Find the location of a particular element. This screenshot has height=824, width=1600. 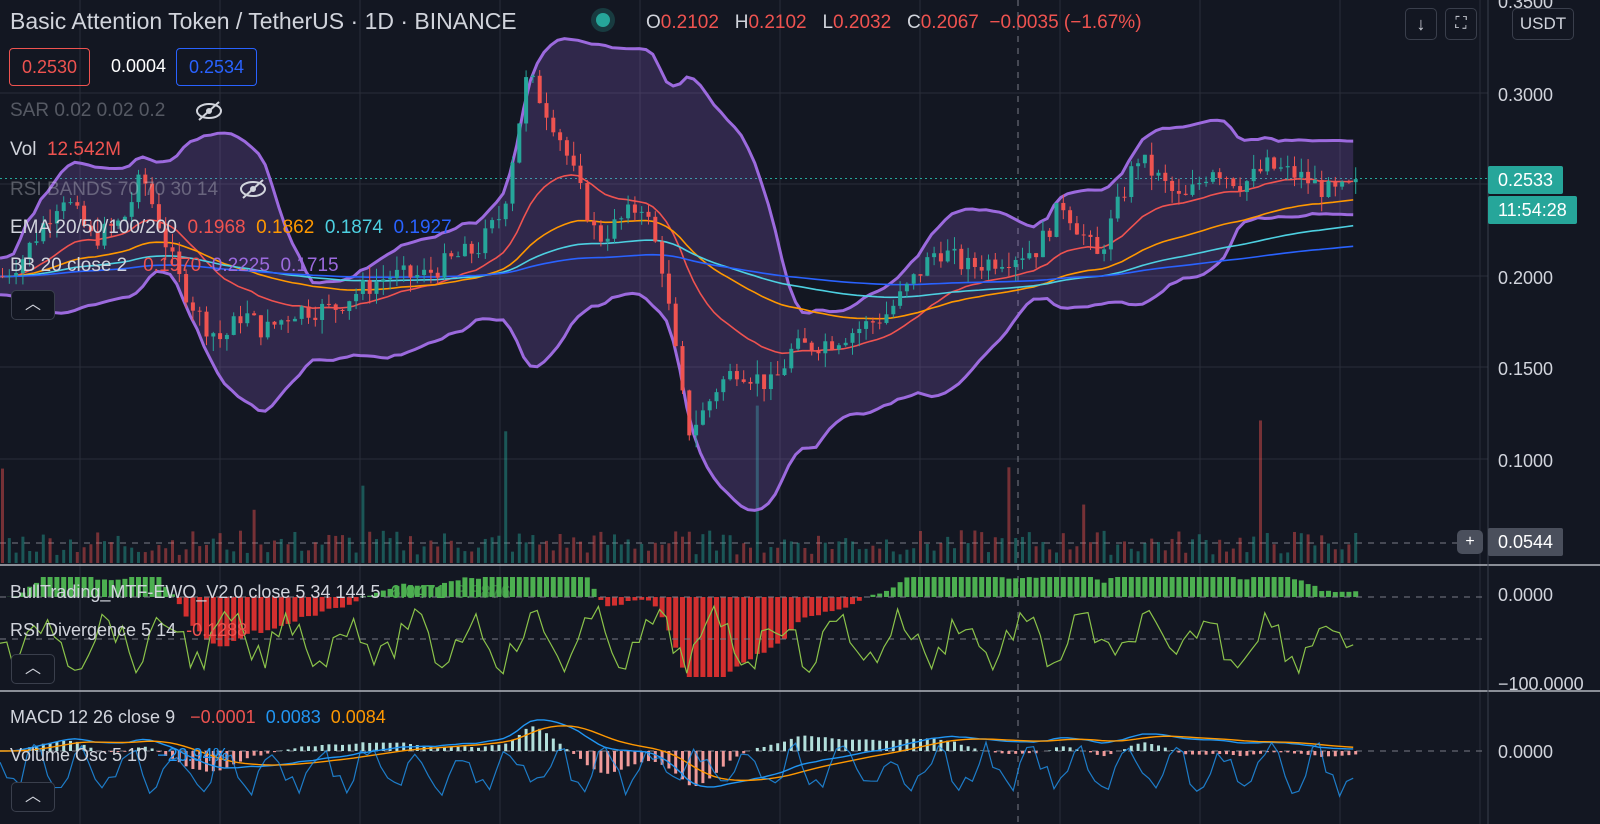

download-icon: ↓ is located at coordinates (1421, 24).